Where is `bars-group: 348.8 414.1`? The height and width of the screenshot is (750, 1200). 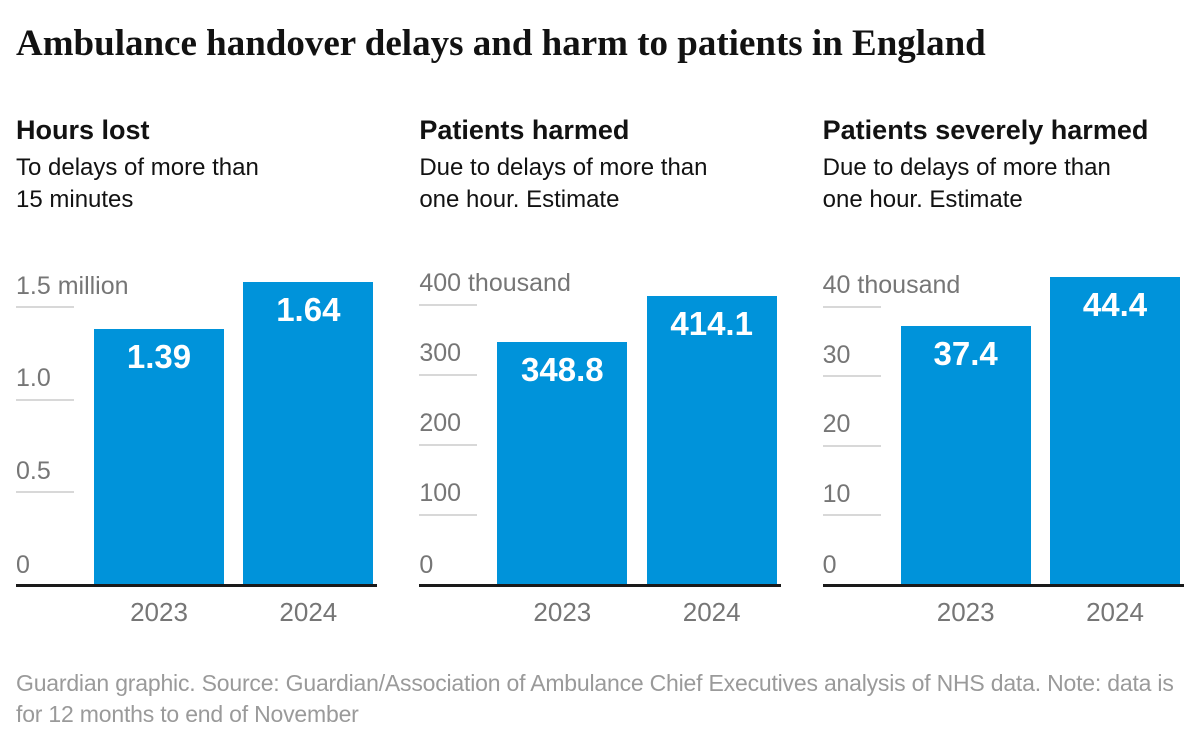 bars-group: 348.8 414.1 is located at coordinates (637, 425).